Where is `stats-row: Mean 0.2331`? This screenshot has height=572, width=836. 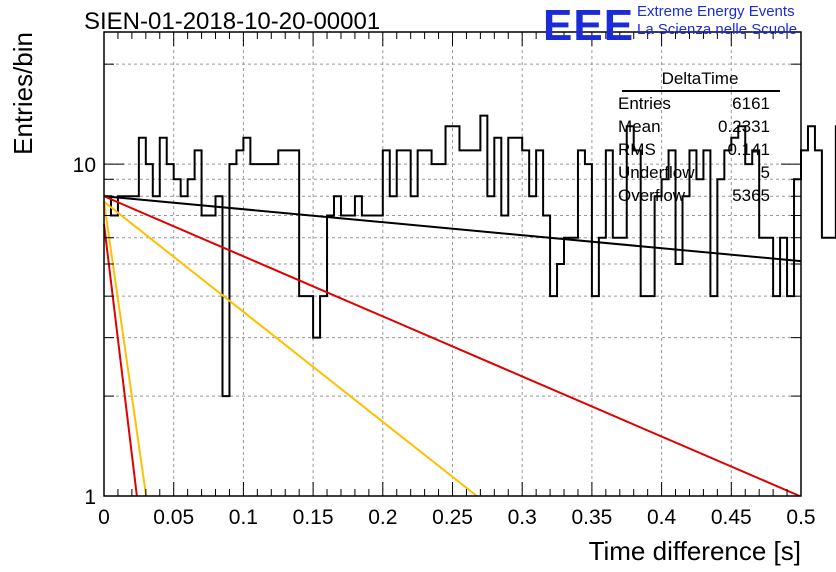 stats-row: Mean 0.2331 is located at coordinates (700, 126).